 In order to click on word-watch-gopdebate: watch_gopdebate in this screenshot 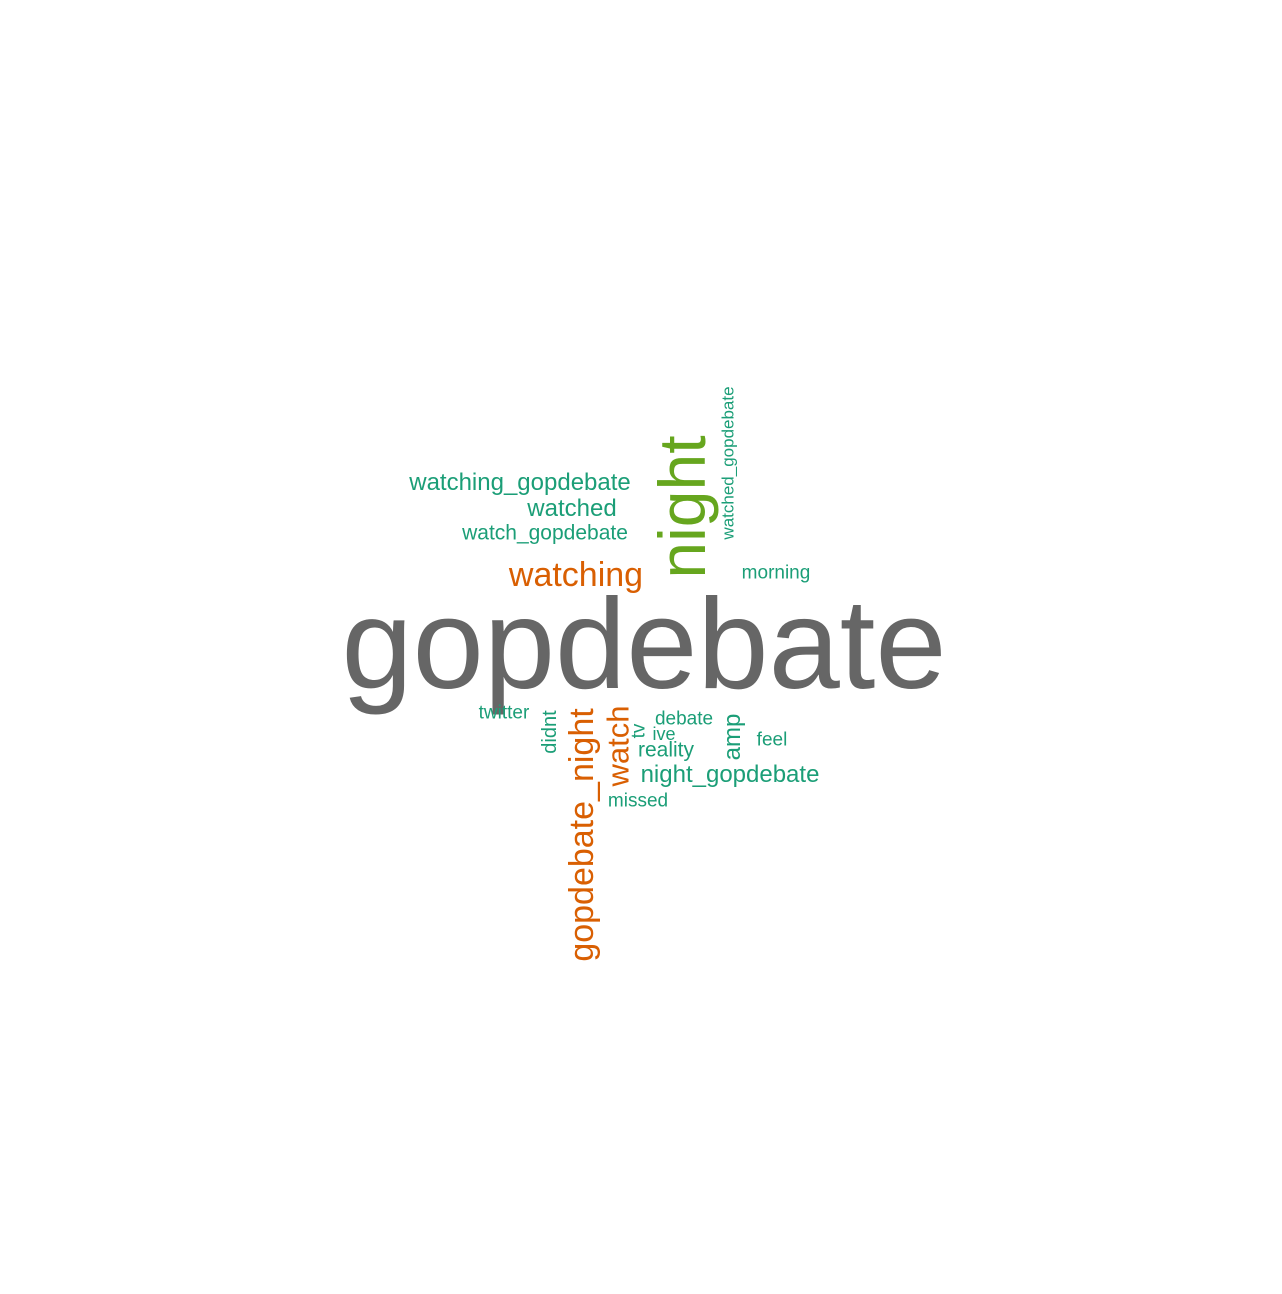, I will do `click(545, 533)`.